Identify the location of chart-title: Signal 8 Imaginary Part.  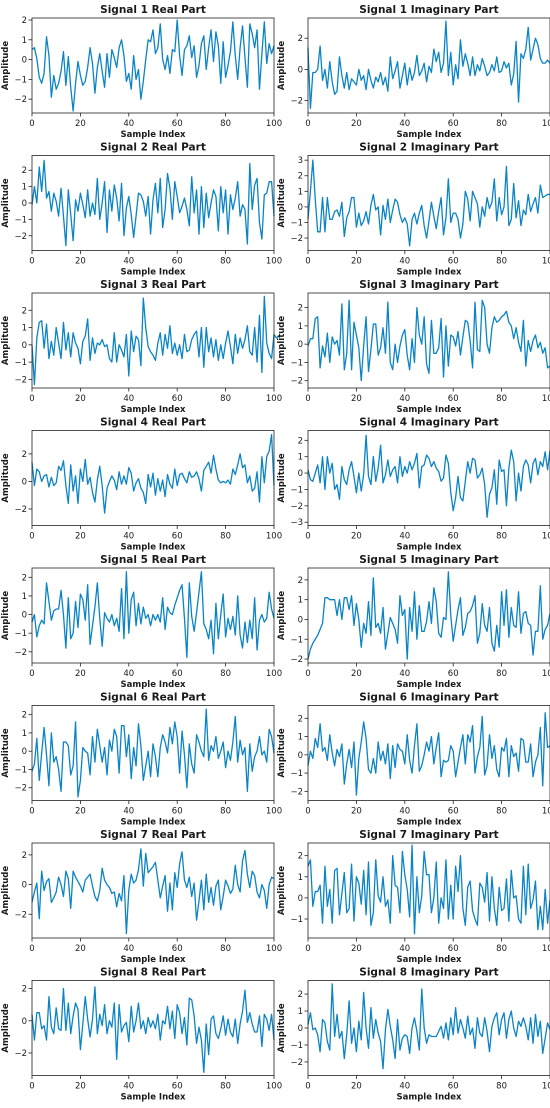
(428, 973).